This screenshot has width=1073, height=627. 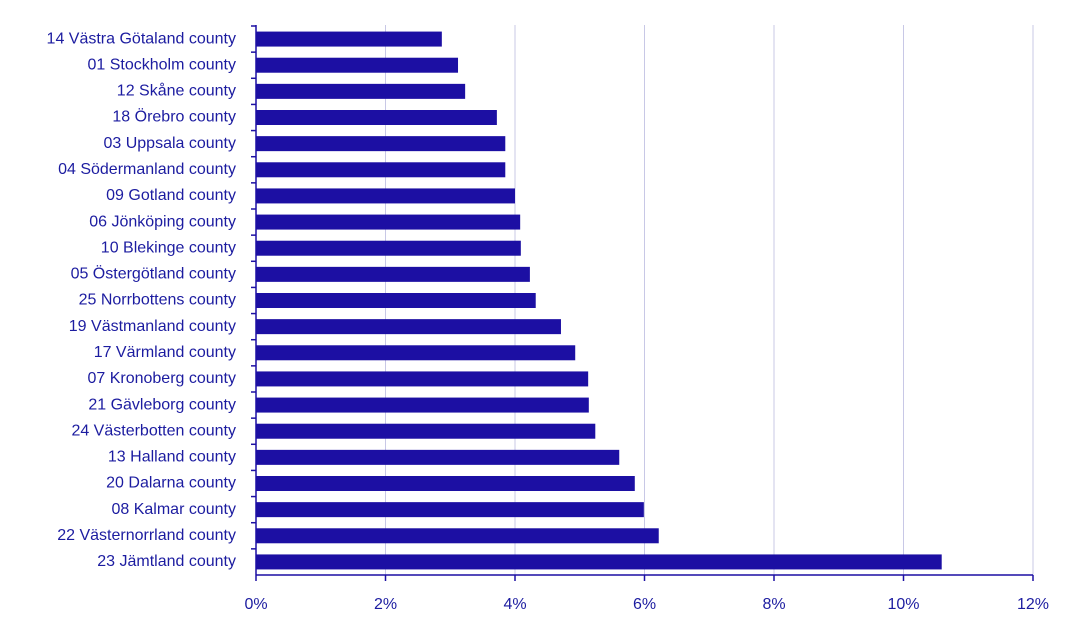 What do you see at coordinates (903, 604) in the screenshot?
I see `x-tick-label: 10%` at bounding box center [903, 604].